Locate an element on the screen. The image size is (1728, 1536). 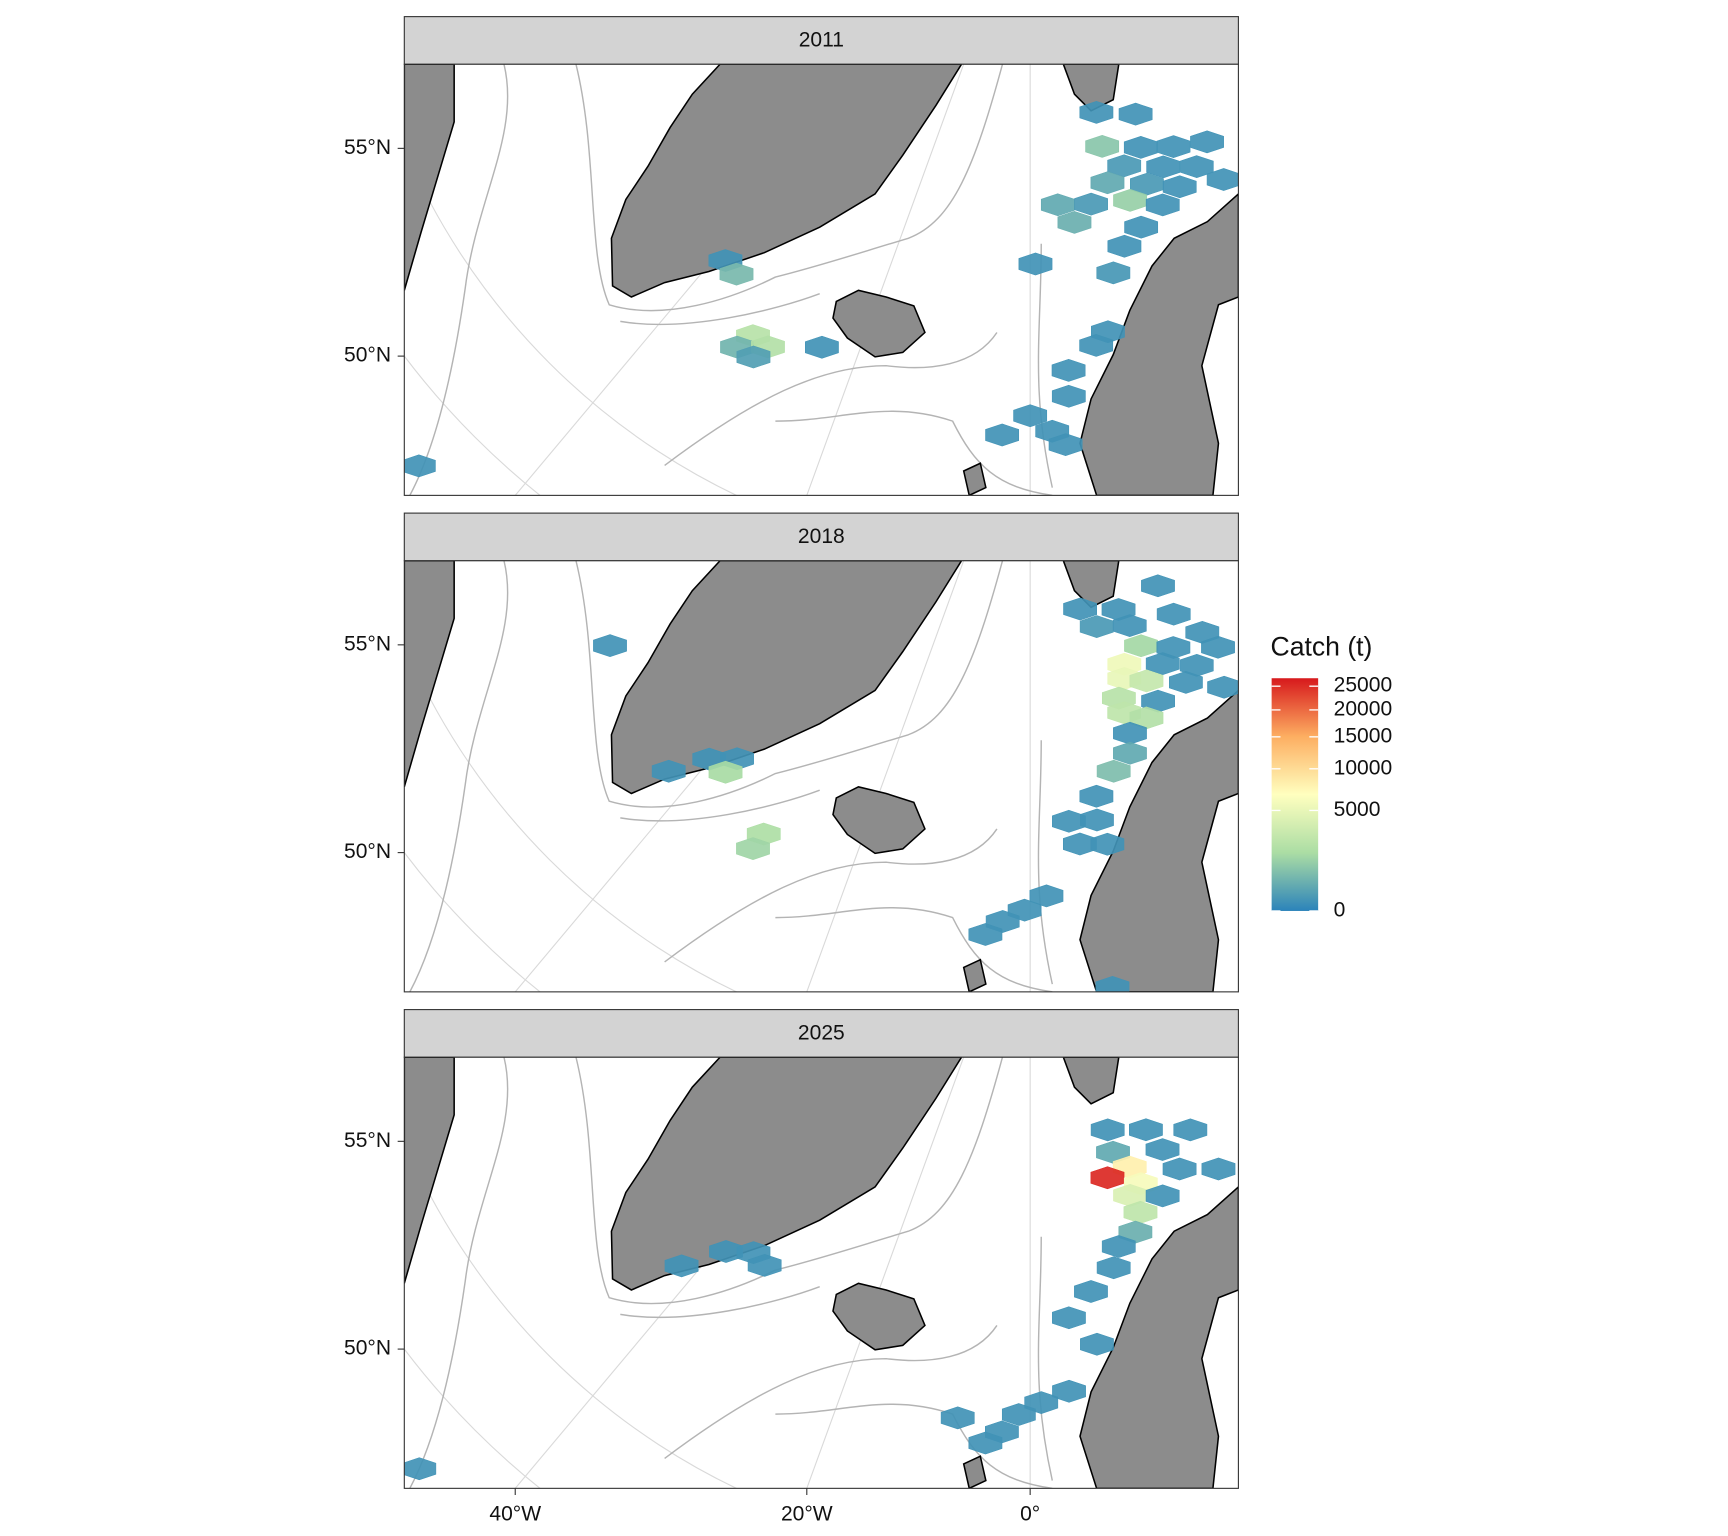
x-tick-label: 20°W is located at coordinates (807, 1514).